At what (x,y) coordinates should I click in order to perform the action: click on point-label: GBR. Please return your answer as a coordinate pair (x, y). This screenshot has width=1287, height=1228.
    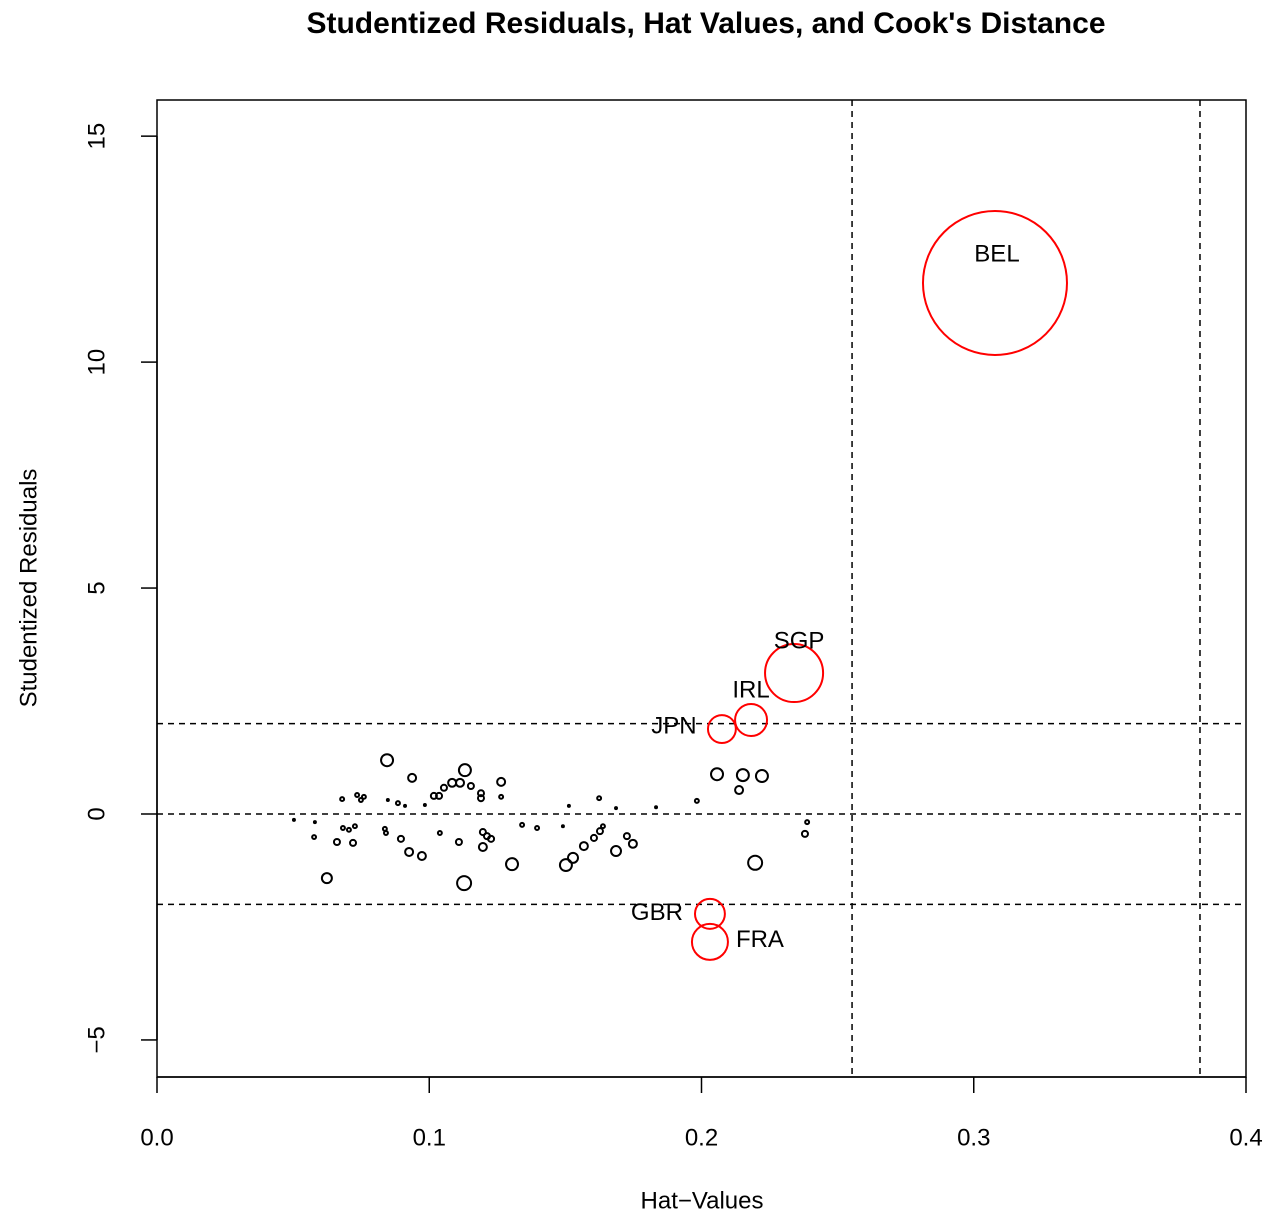
    Looking at the image, I should click on (657, 912).